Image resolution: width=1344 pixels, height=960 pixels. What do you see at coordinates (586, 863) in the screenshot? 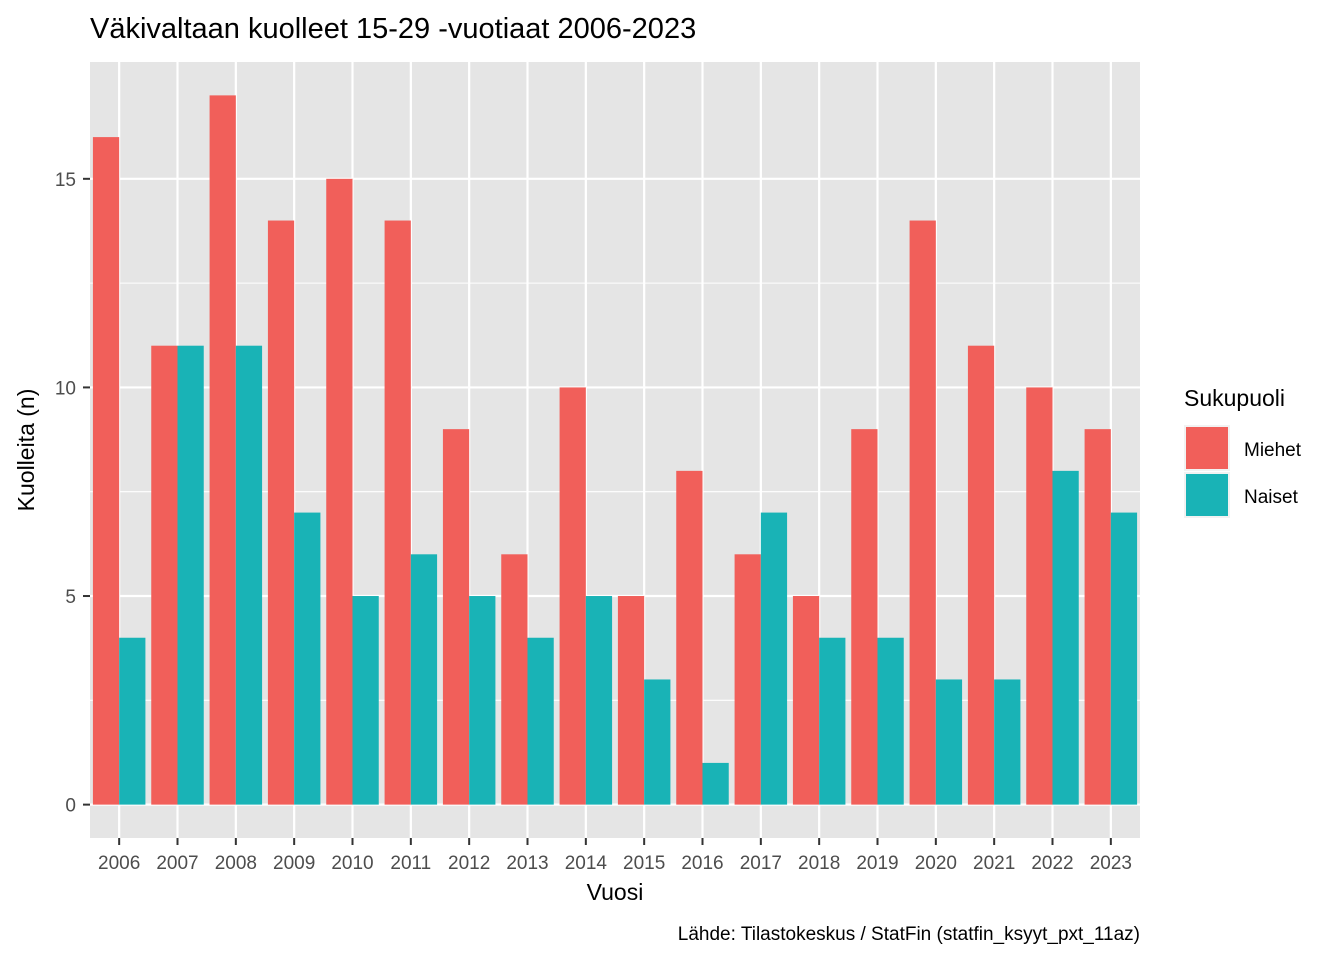
I see `x-tick-label: 2014` at bounding box center [586, 863].